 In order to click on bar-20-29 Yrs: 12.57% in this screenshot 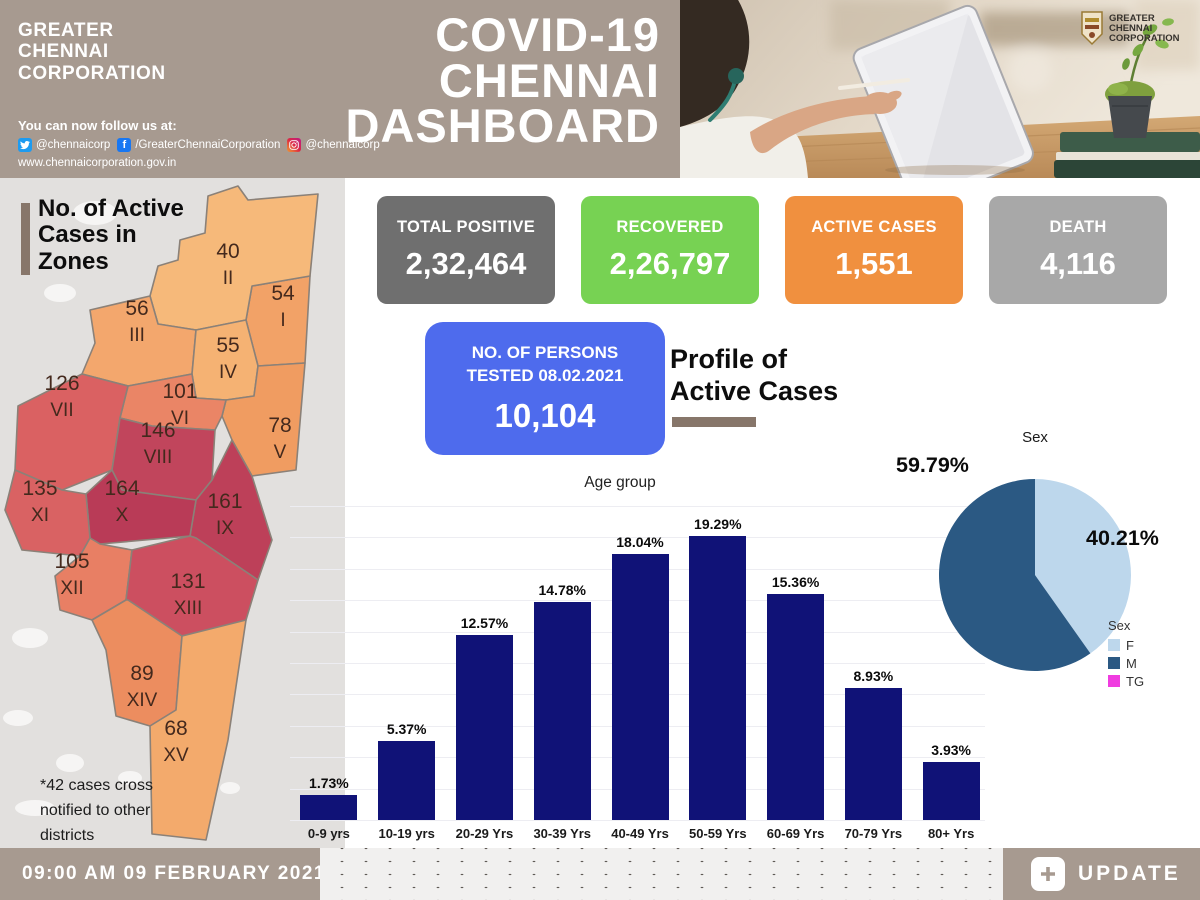, I will do `click(485, 717)`.